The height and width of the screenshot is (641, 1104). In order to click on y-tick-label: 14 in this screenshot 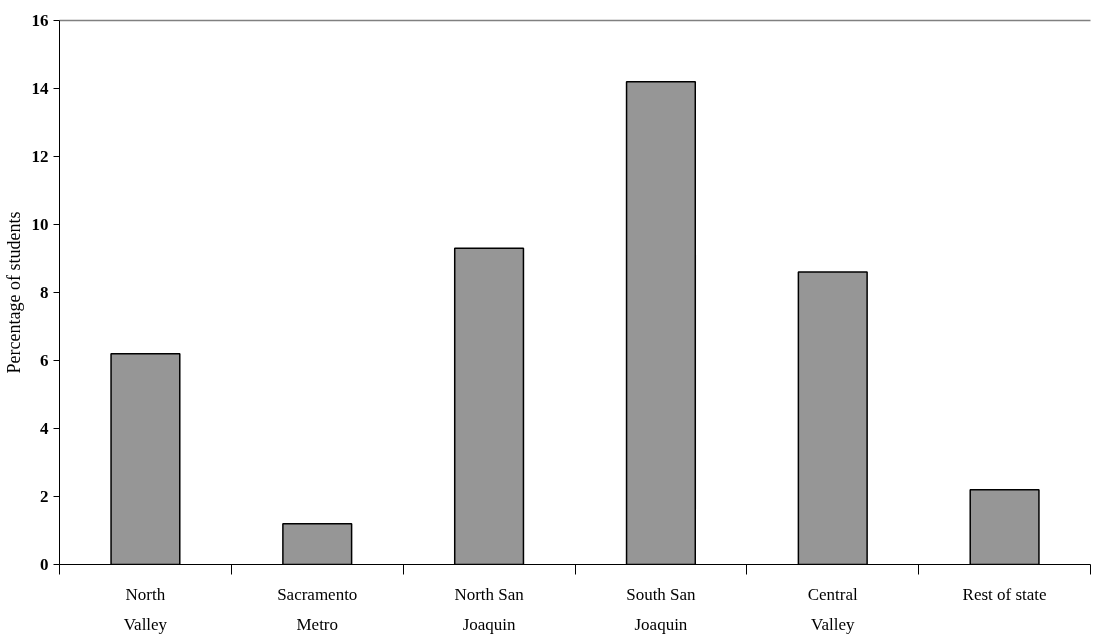, I will do `click(40, 88)`.